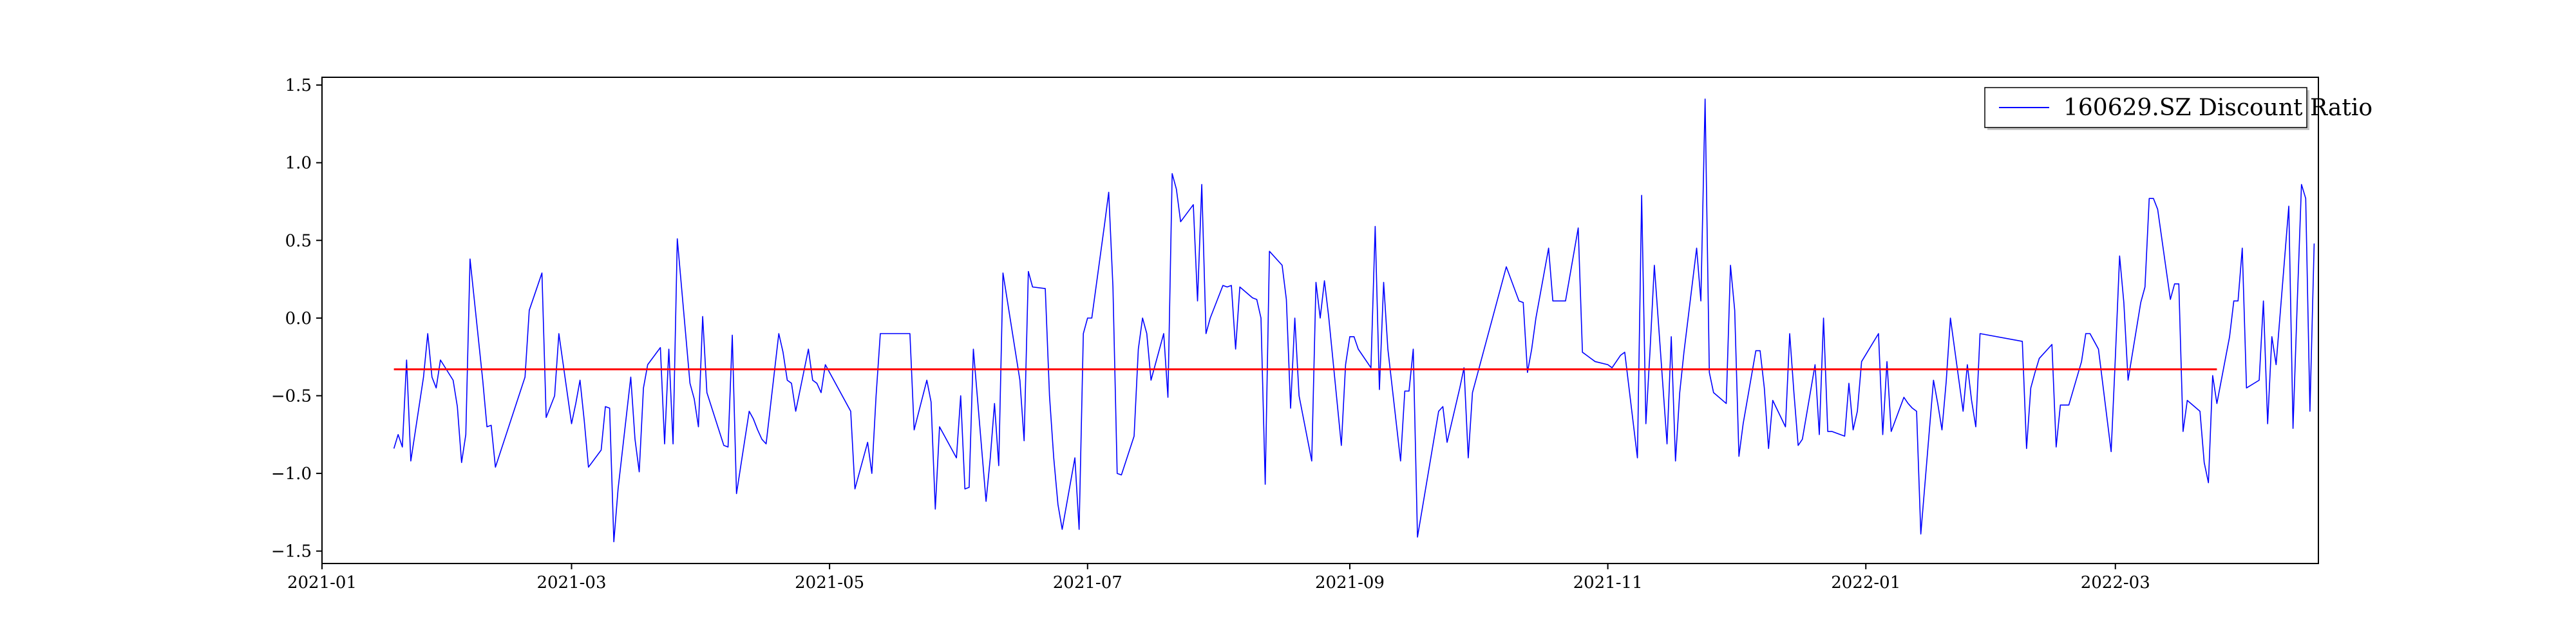 The height and width of the screenshot is (644, 2576). I want to click on y-tick-label-5: 1.0, so click(298, 163).